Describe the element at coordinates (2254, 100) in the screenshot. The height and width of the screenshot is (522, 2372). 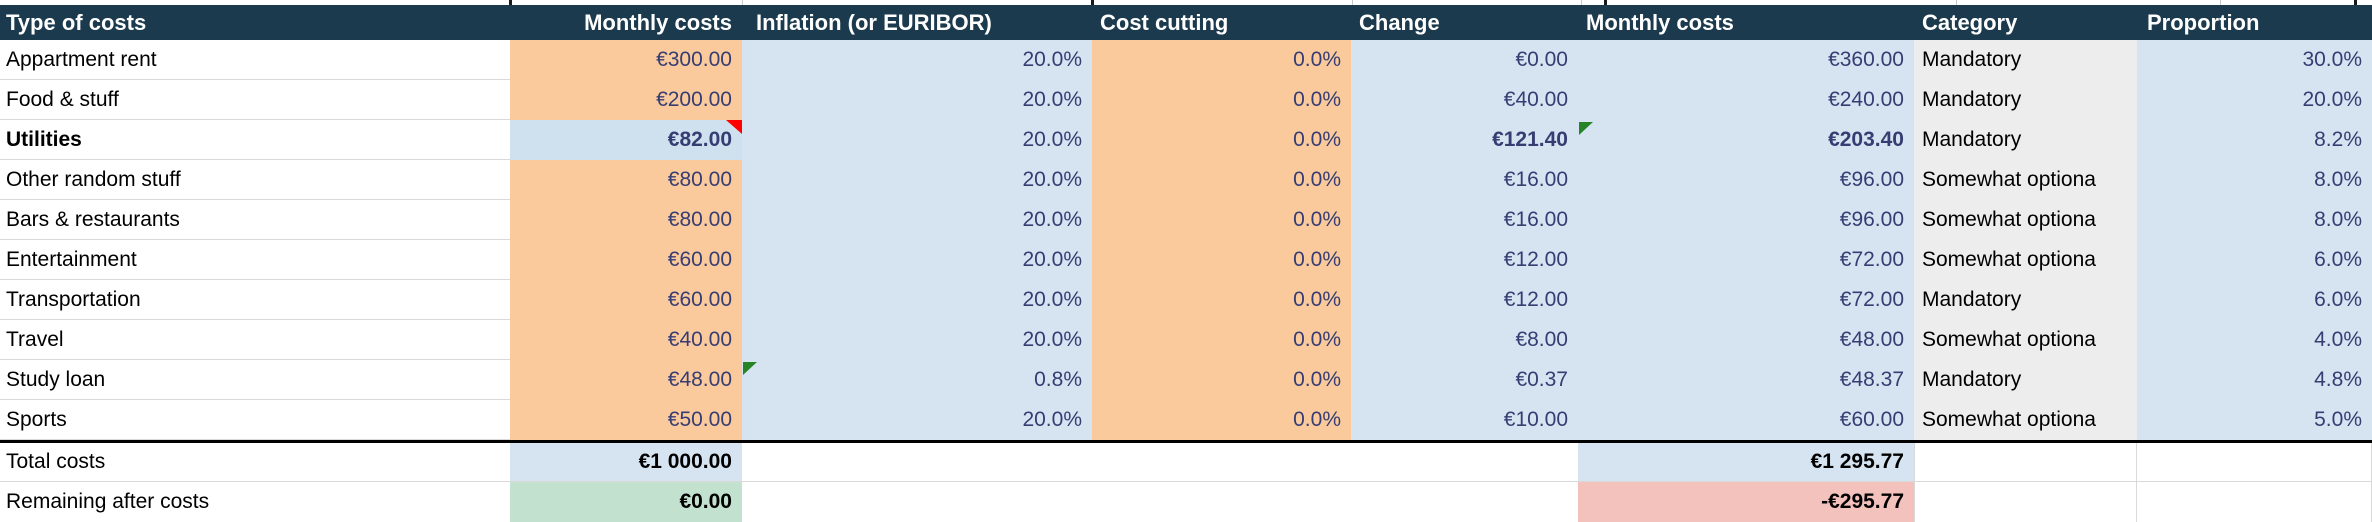
I see `cell-proportion: 20.0%` at that location.